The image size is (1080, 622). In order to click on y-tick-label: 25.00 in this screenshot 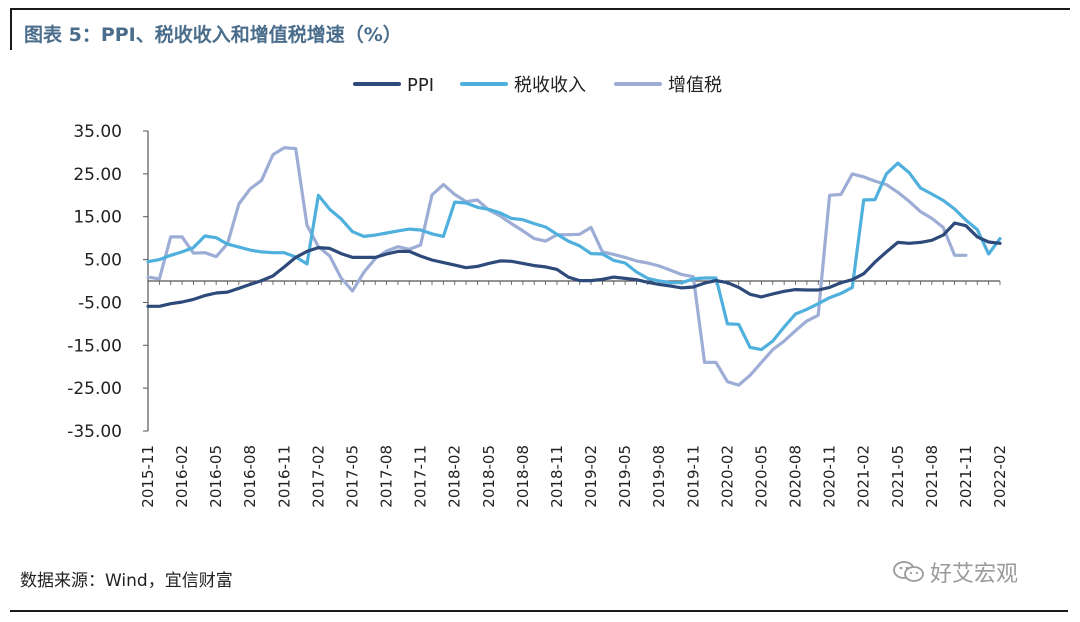, I will do `click(97, 175)`.